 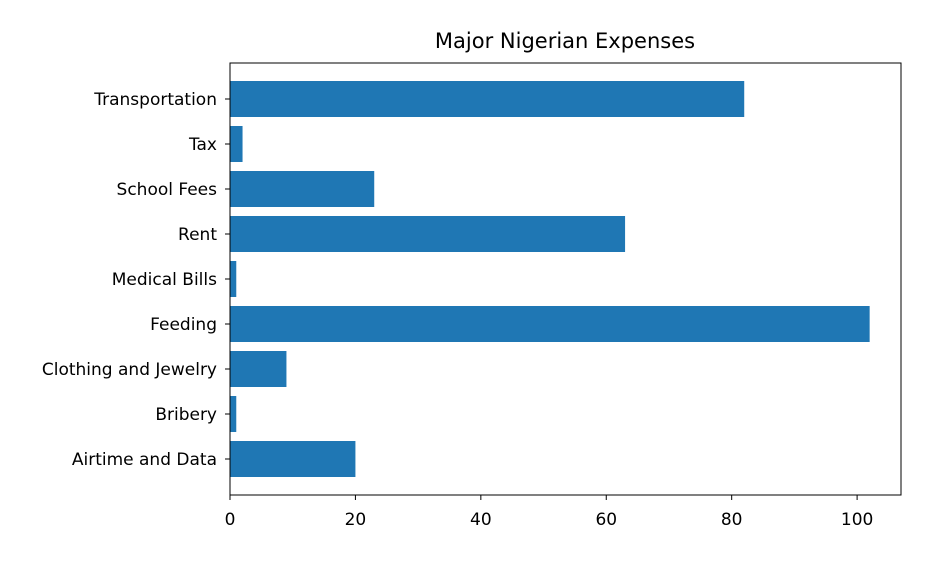 What do you see at coordinates (356, 520) in the screenshot?
I see `x-tick-label: 20` at bounding box center [356, 520].